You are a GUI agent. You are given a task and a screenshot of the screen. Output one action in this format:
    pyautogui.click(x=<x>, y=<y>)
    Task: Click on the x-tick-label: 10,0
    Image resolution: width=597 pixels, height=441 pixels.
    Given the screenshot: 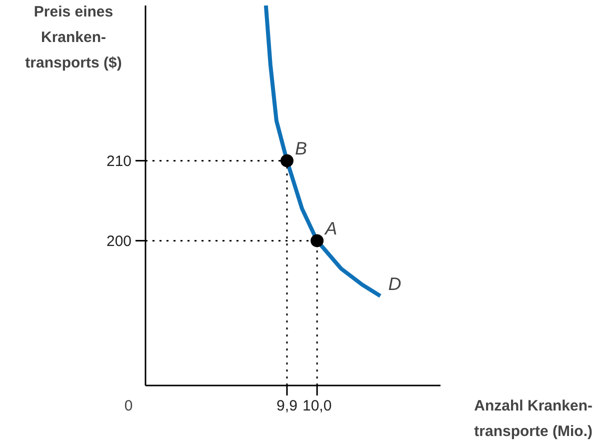 What is the action you would take?
    pyautogui.click(x=317, y=406)
    